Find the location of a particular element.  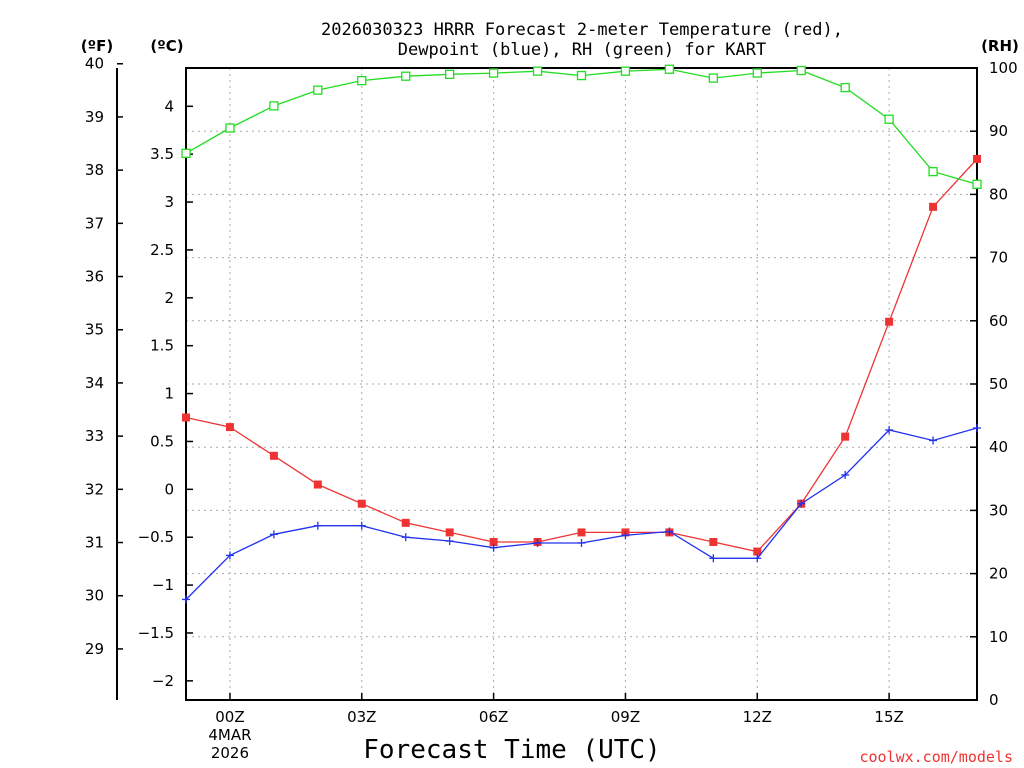

rh-tick-label: 100 is located at coordinates (1003, 68).